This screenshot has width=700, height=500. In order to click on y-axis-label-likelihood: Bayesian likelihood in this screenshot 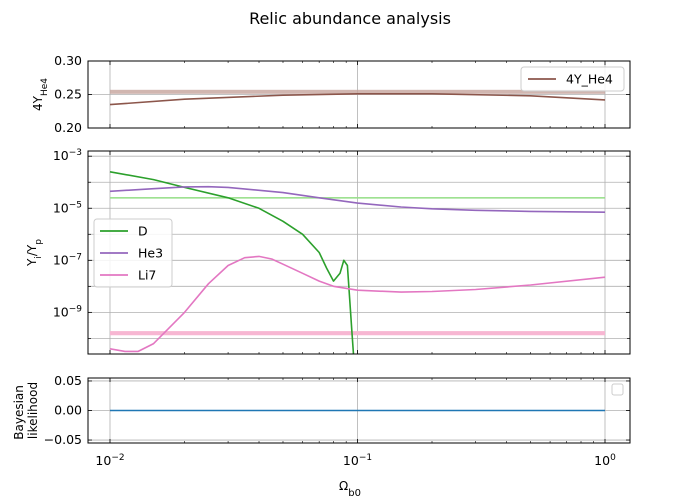, I will do `click(26, 410)`.